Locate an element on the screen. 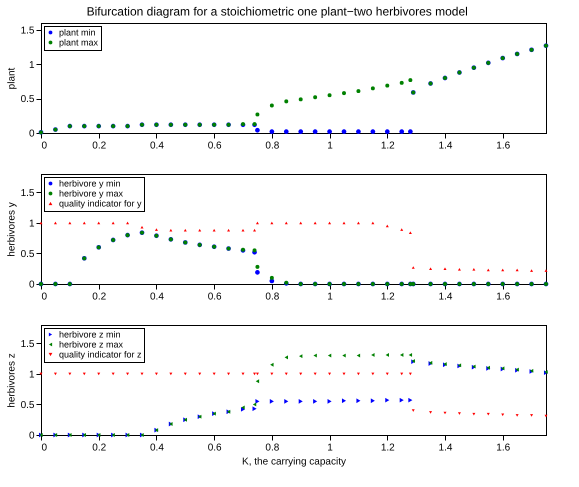  legend-label: quality indicator for y is located at coordinates (100, 203).